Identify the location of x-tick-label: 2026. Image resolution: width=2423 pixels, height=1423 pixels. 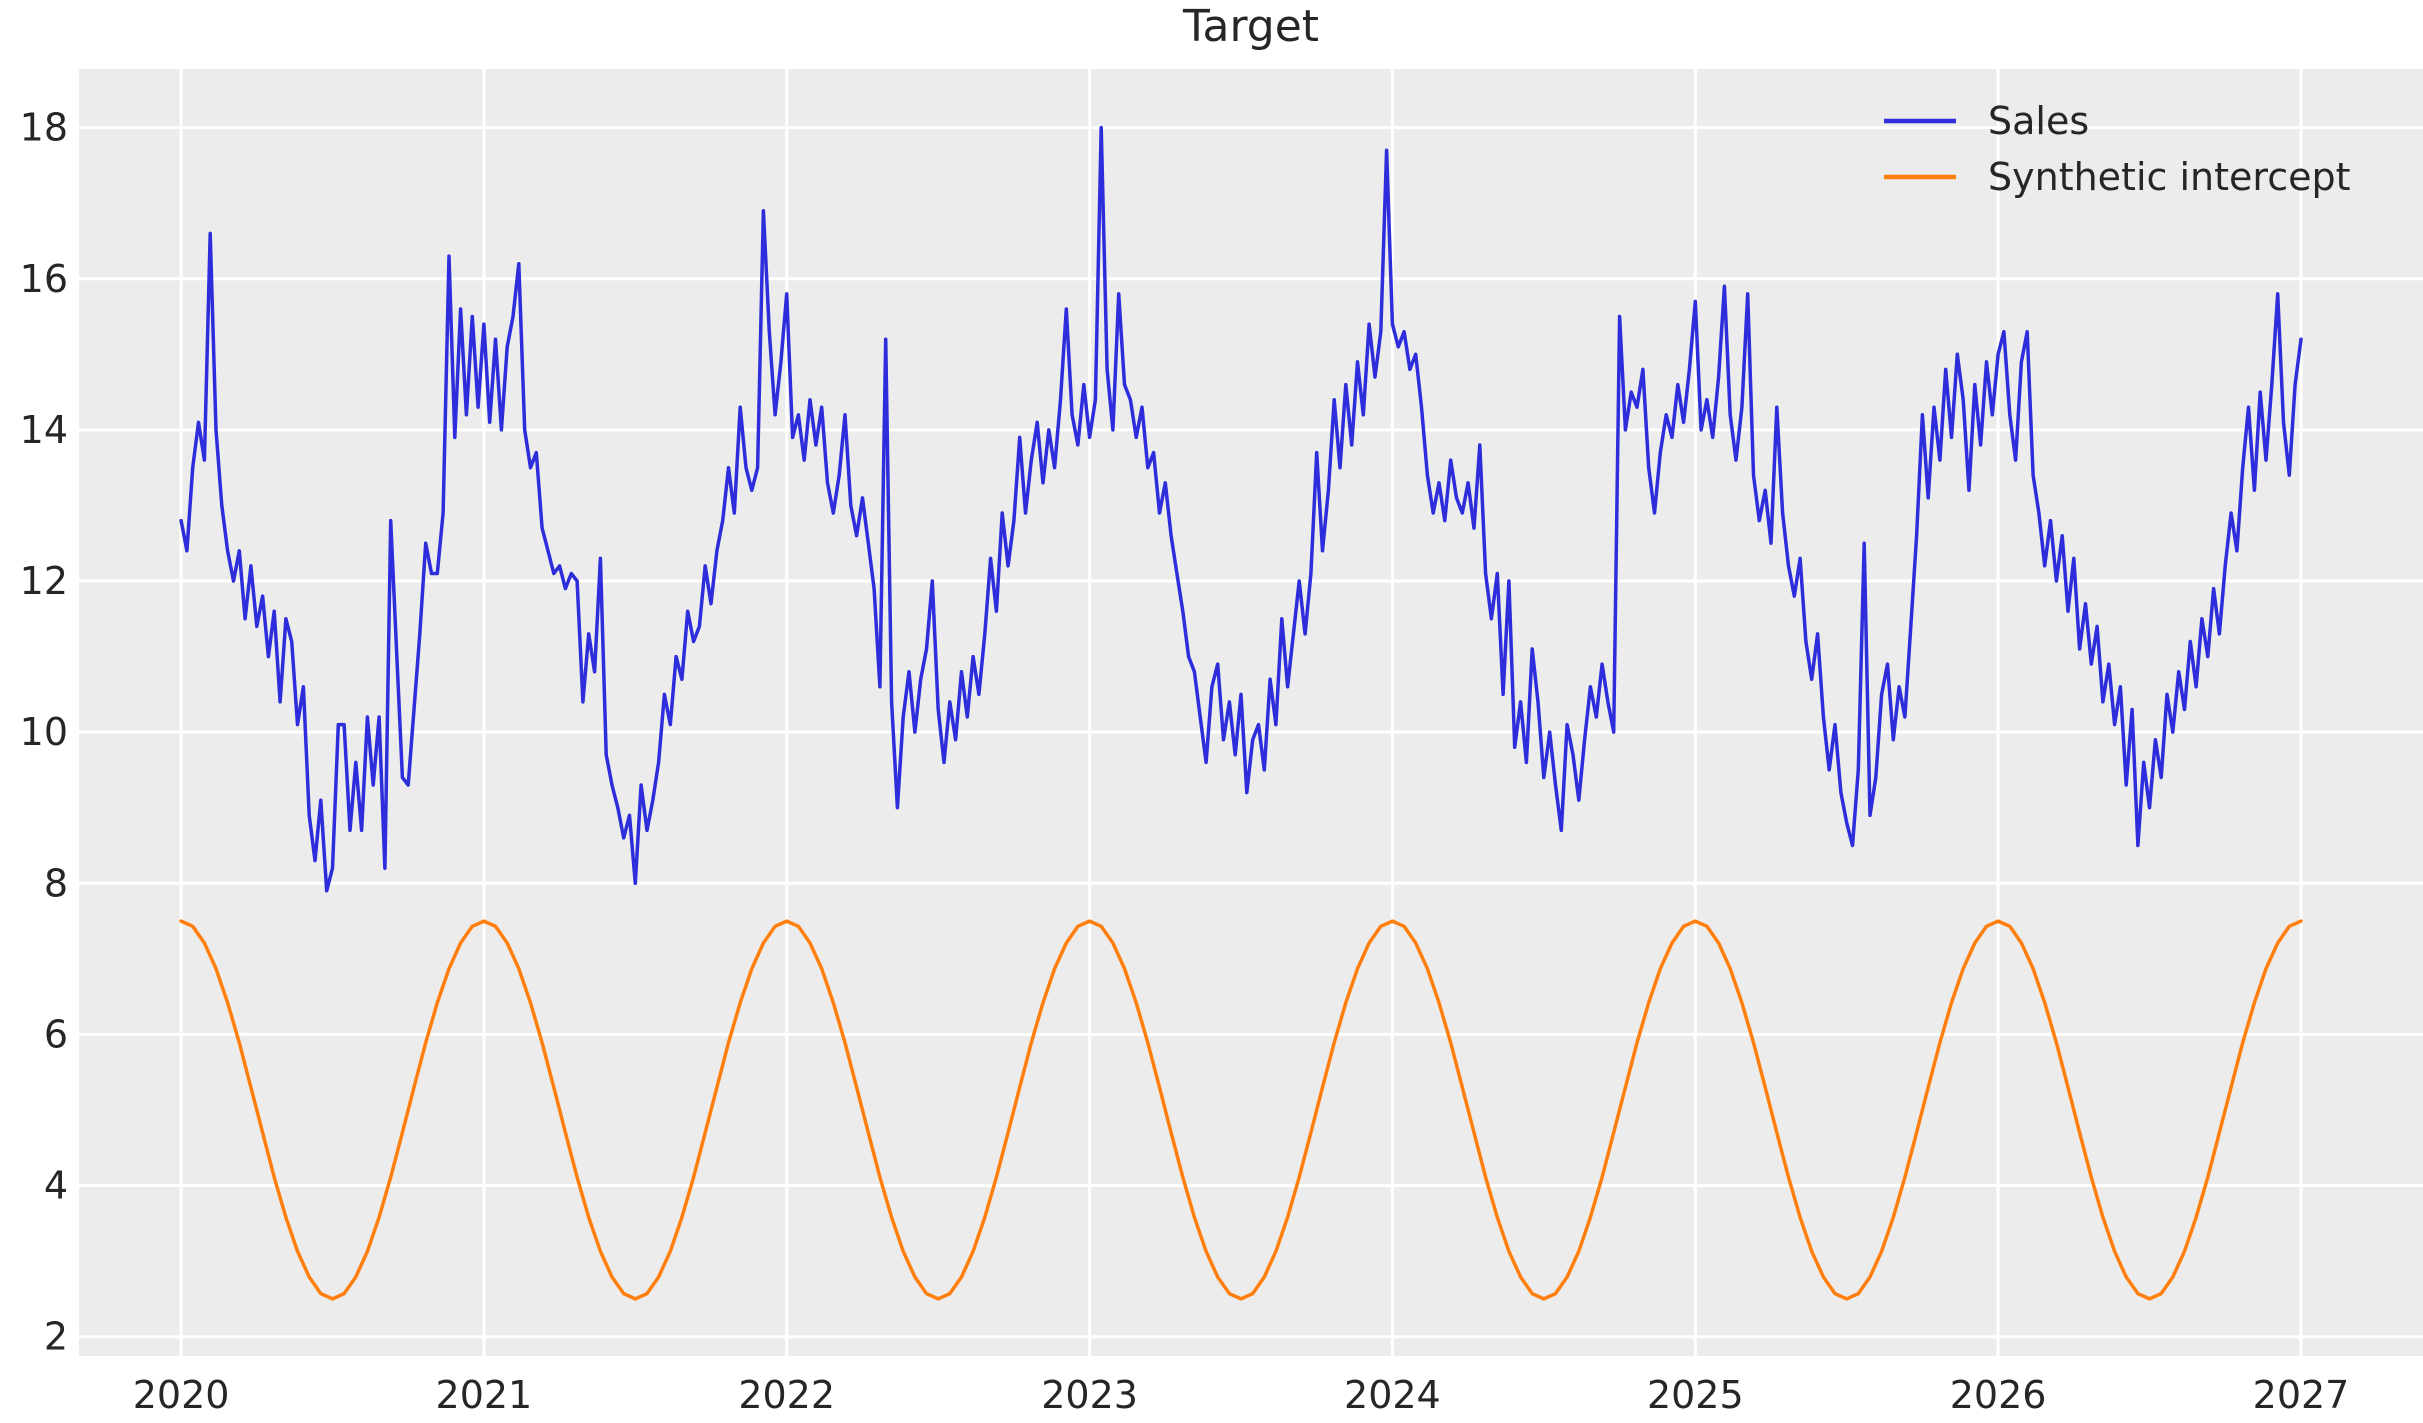
(1998, 1395).